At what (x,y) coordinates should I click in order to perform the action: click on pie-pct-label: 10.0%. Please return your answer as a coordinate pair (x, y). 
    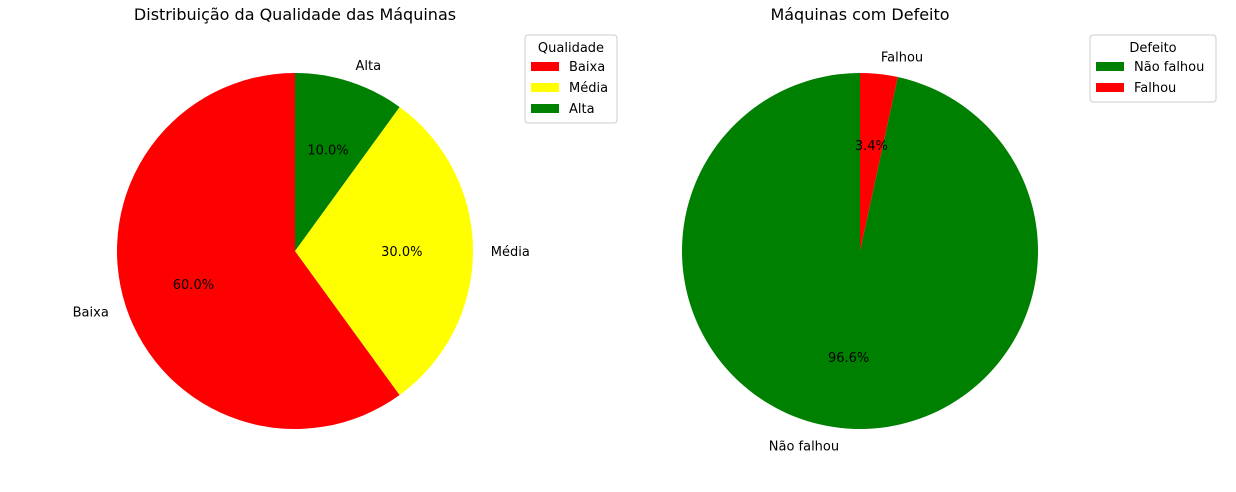
    Looking at the image, I should click on (327, 150).